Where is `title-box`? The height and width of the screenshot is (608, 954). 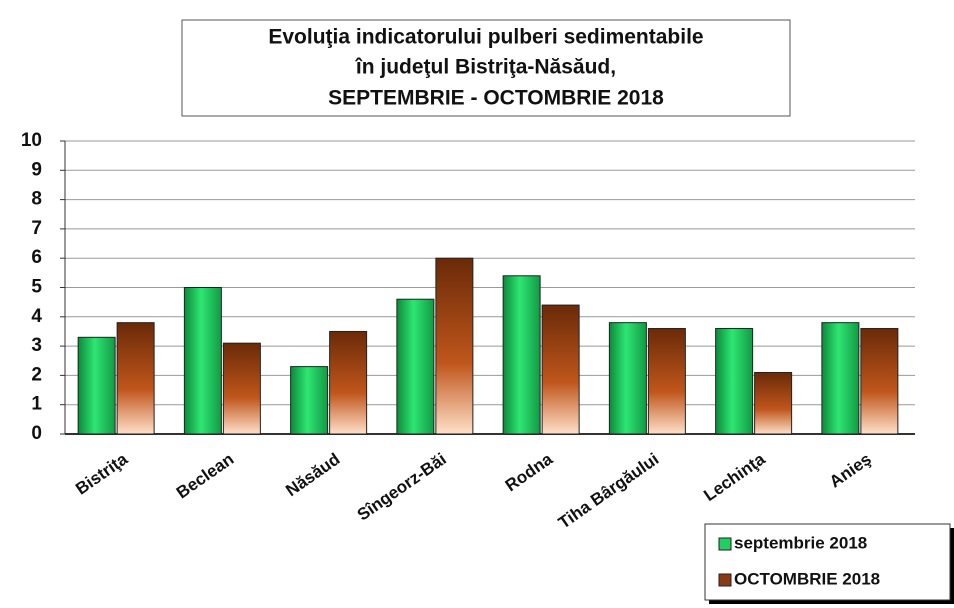 title-box is located at coordinates (486, 68).